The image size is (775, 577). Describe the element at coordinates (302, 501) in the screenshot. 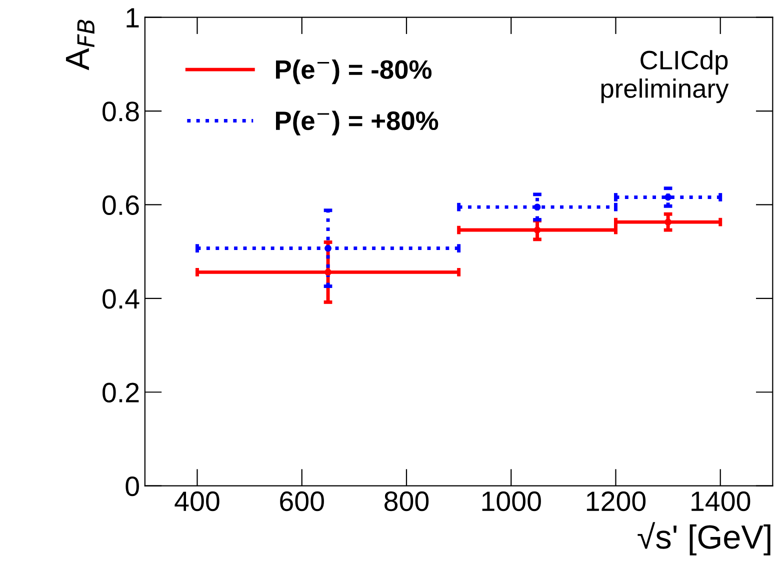

I see `x-tick-label: 600` at that location.